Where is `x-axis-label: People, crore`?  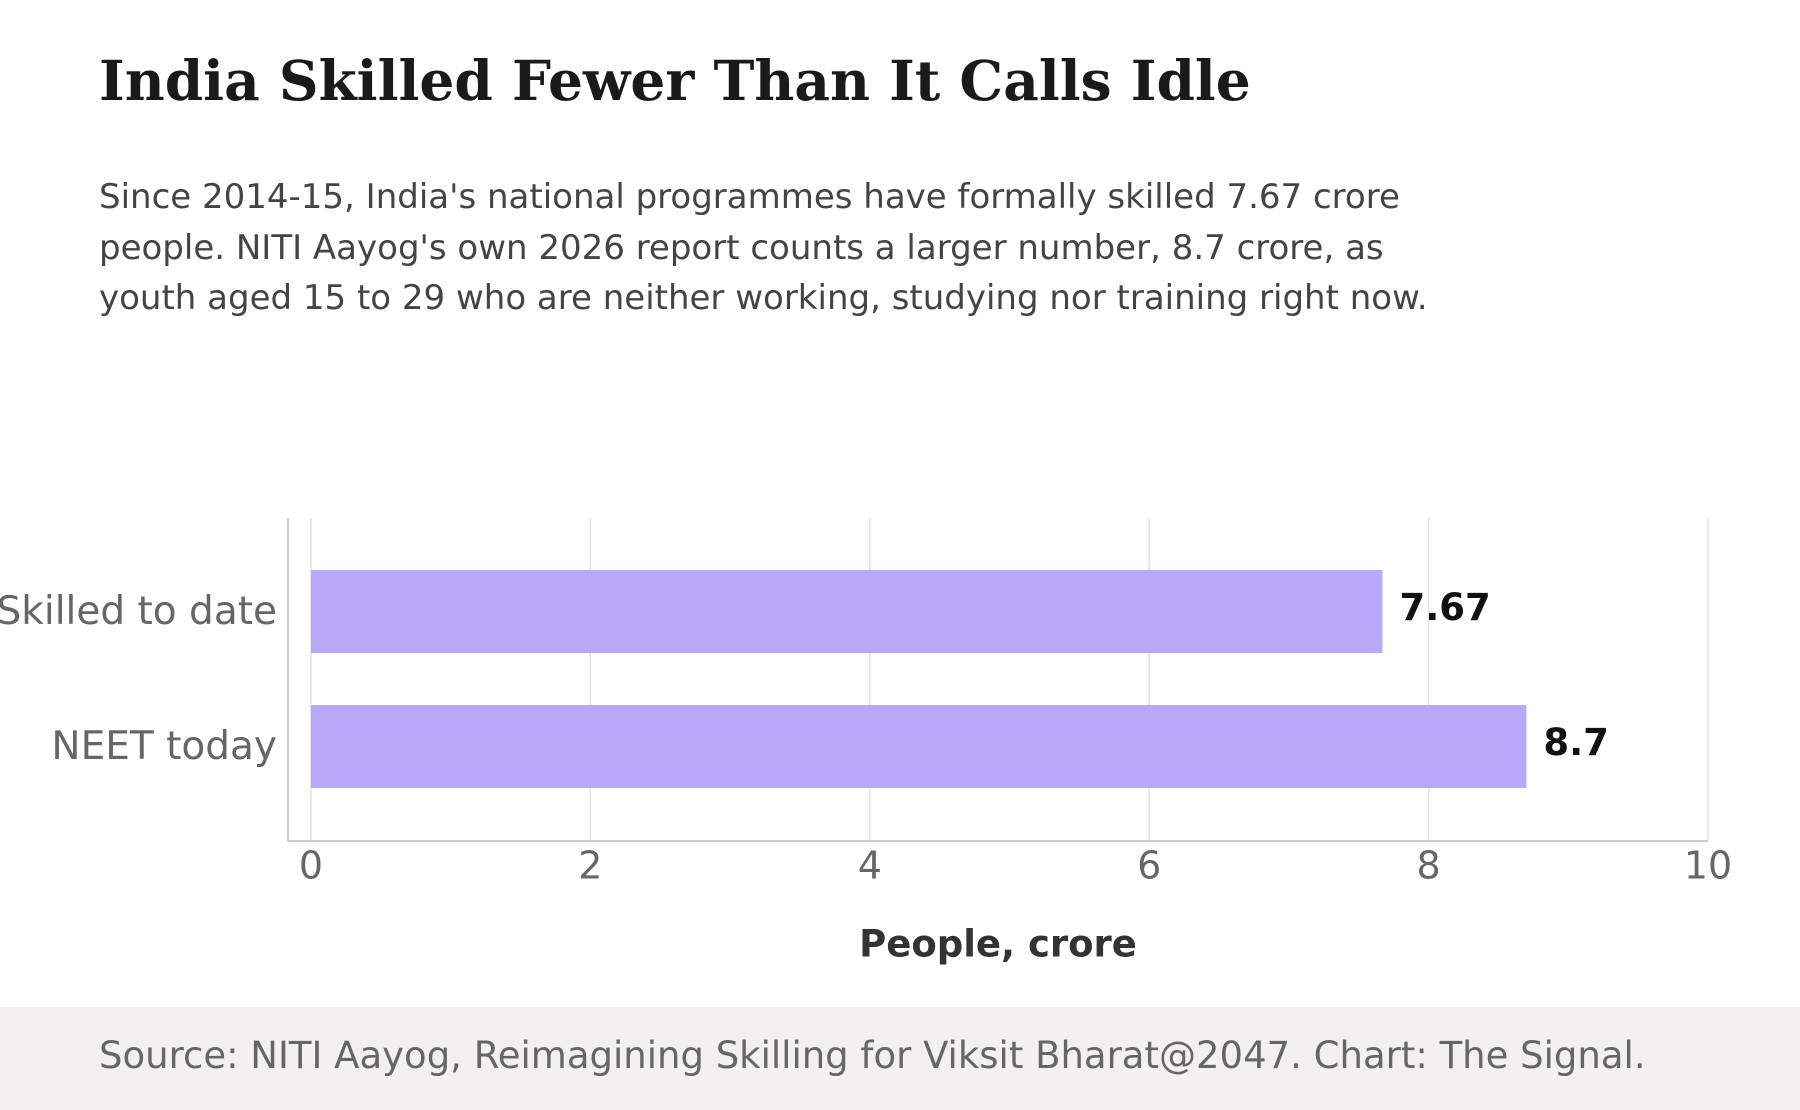
x-axis-label: People, crore is located at coordinates (998, 944).